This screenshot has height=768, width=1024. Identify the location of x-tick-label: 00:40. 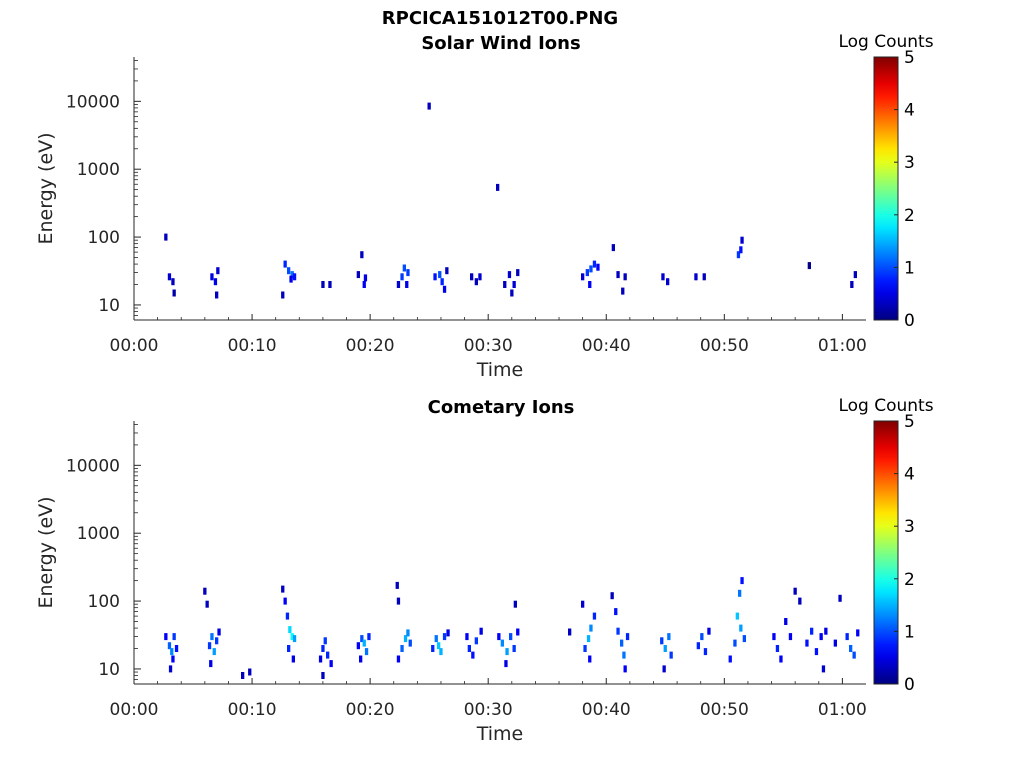
(606, 346).